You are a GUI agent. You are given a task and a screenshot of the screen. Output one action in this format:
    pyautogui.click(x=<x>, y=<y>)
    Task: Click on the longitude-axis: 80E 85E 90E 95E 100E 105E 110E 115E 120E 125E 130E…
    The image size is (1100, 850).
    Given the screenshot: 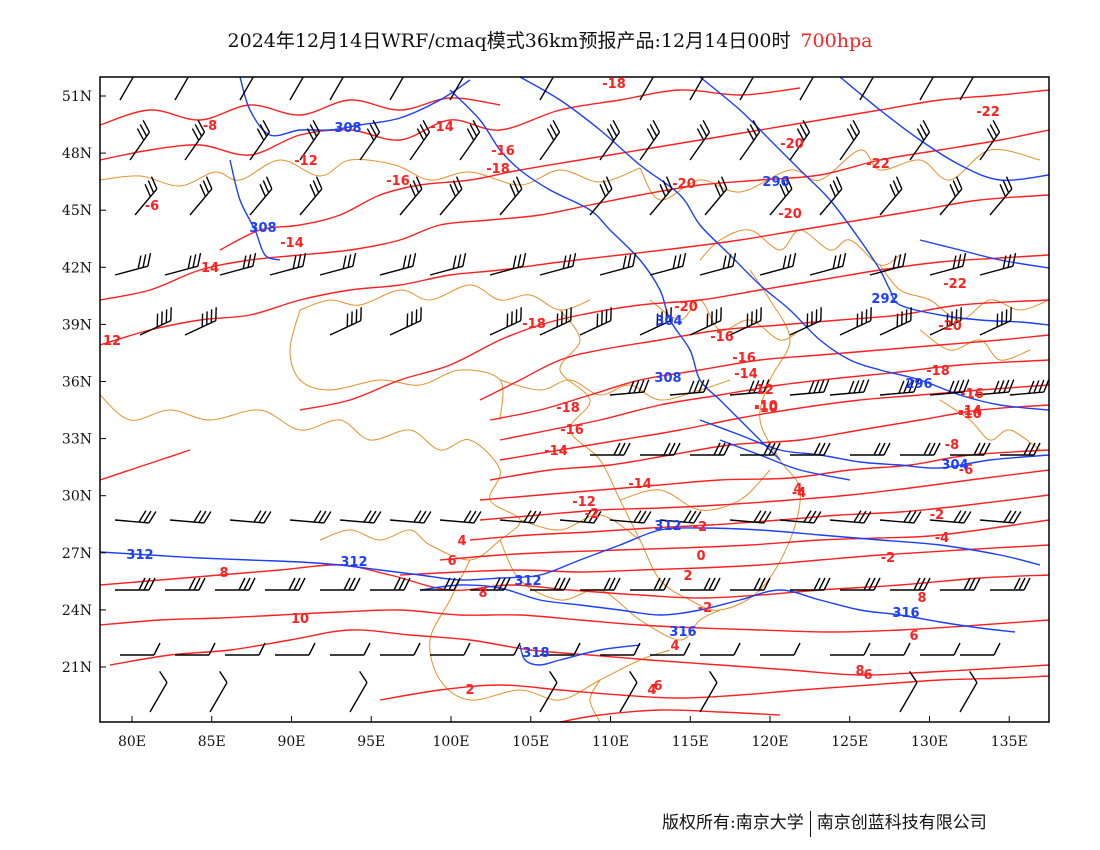 What is the action you would take?
    pyautogui.click(x=573, y=733)
    